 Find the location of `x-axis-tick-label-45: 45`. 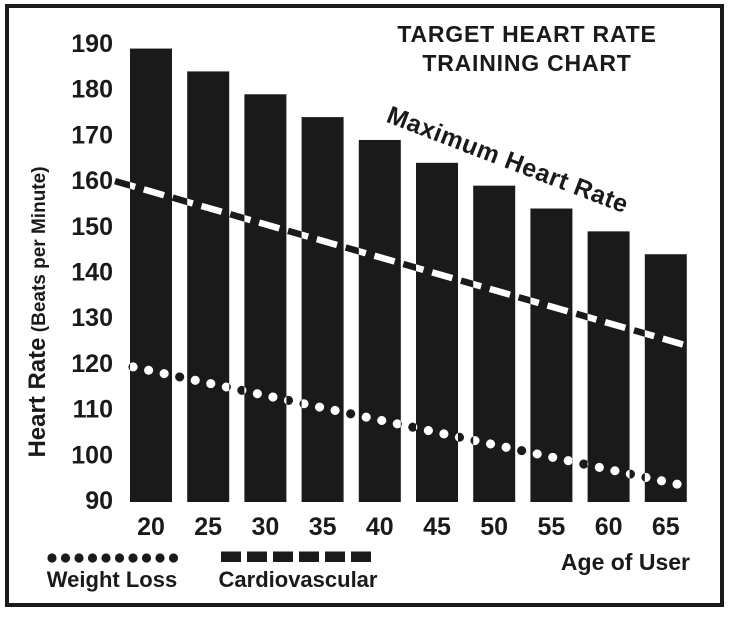

x-axis-tick-label-45: 45 is located at coordinates (437, 527).